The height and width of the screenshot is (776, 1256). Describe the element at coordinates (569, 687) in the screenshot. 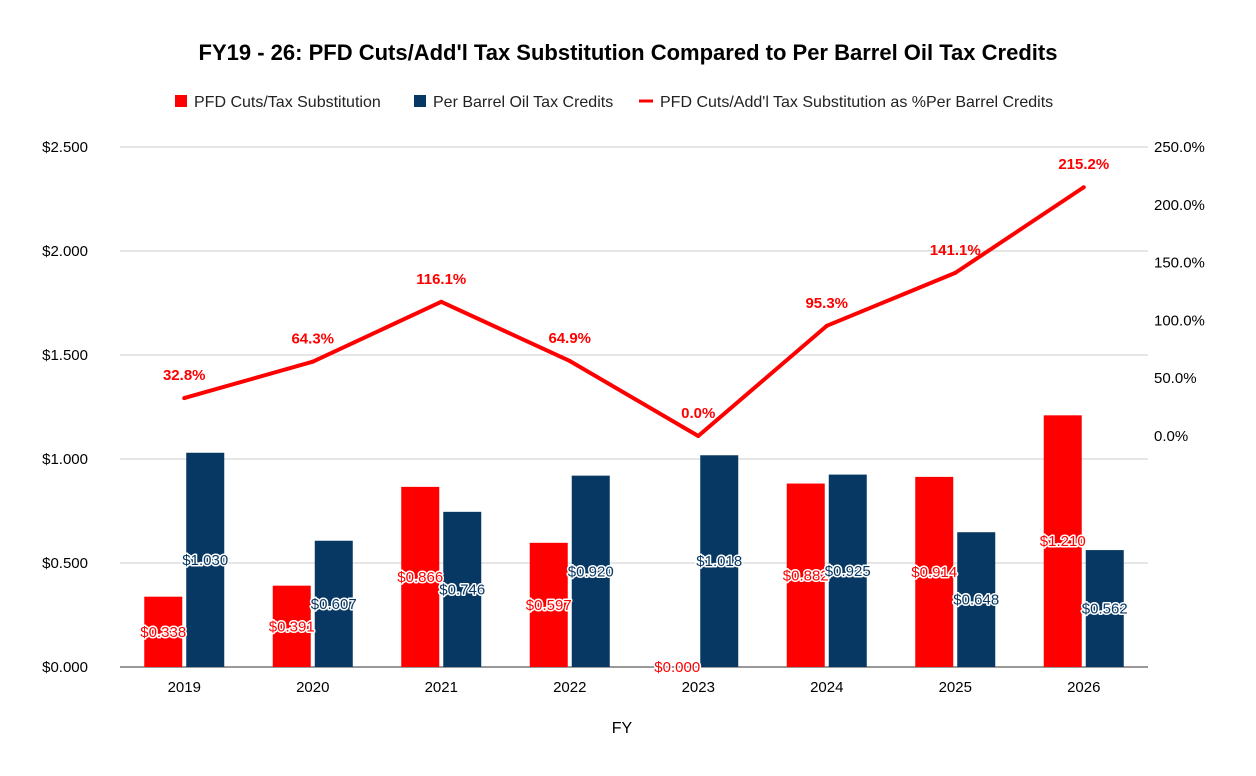

I see `x-tick-label: 2022` at that location.